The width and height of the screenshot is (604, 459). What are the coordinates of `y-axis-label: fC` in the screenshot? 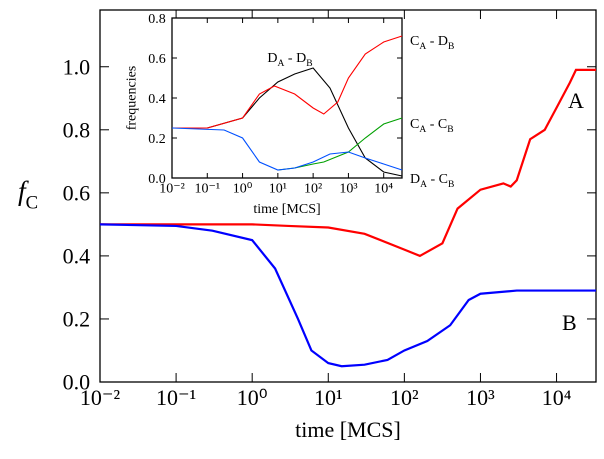 It's located at (28, 194).